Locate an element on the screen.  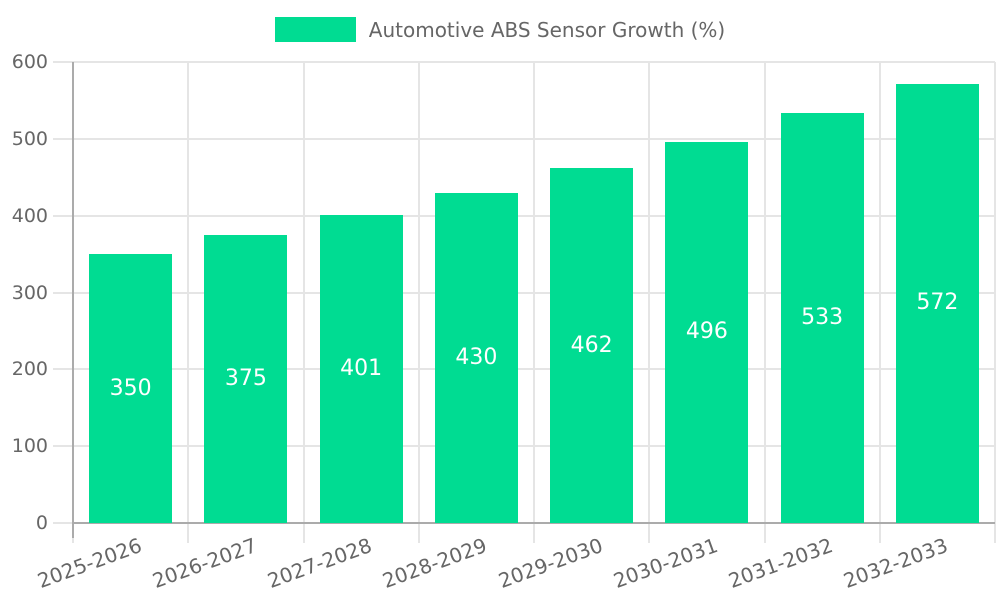
bar-value-label: 462 is located at coordinates (591, 345).